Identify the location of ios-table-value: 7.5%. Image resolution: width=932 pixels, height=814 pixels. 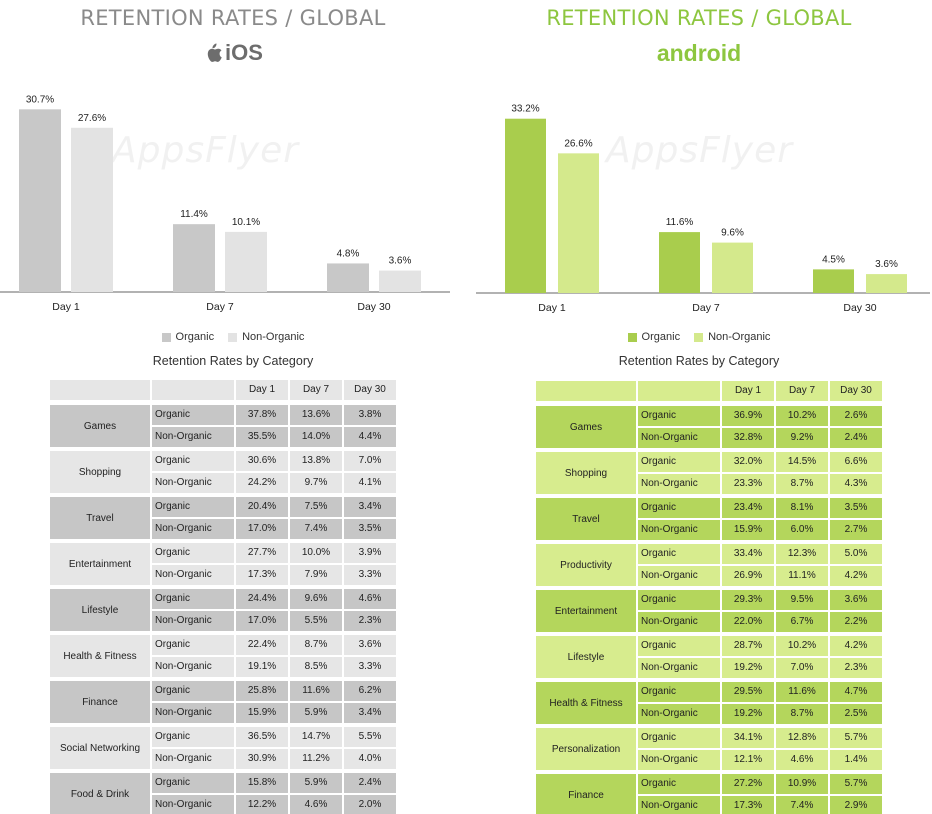
(316, 507).